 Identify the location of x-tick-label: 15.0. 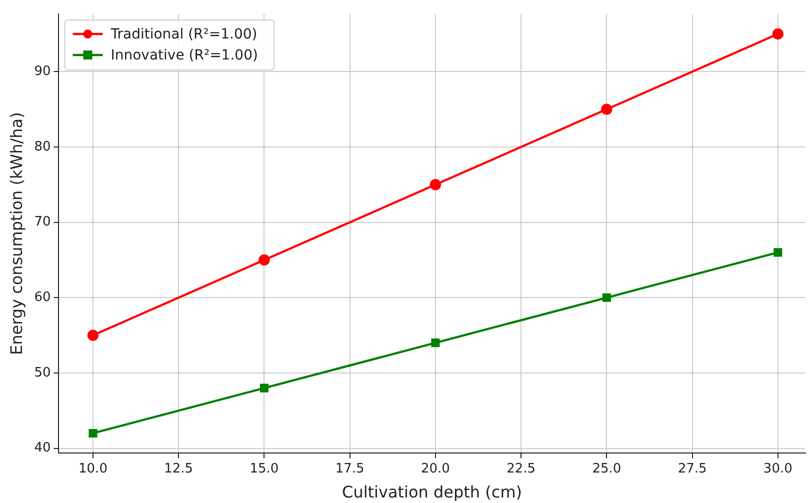
(264, 468).